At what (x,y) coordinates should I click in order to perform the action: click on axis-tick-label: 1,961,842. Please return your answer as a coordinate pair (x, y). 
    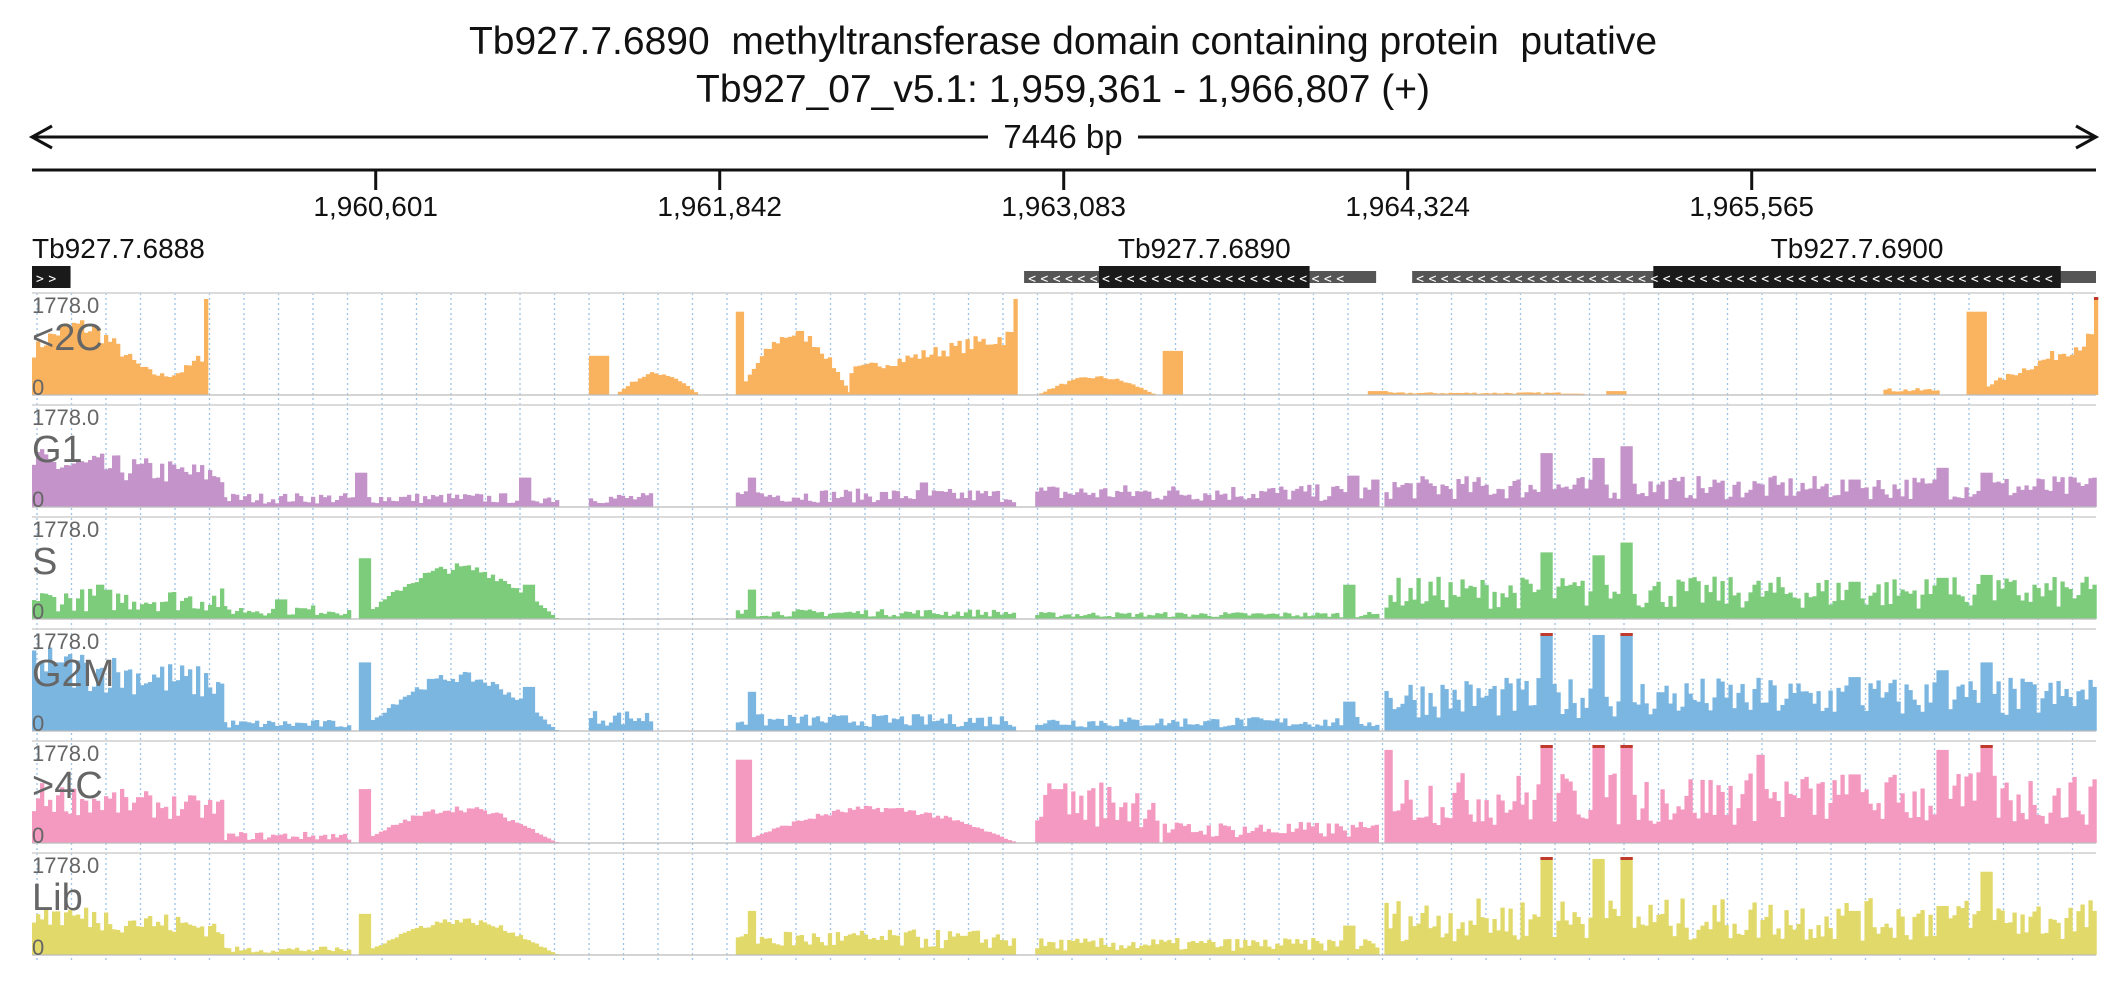
    Looking at the image, I should click on (719, 206).